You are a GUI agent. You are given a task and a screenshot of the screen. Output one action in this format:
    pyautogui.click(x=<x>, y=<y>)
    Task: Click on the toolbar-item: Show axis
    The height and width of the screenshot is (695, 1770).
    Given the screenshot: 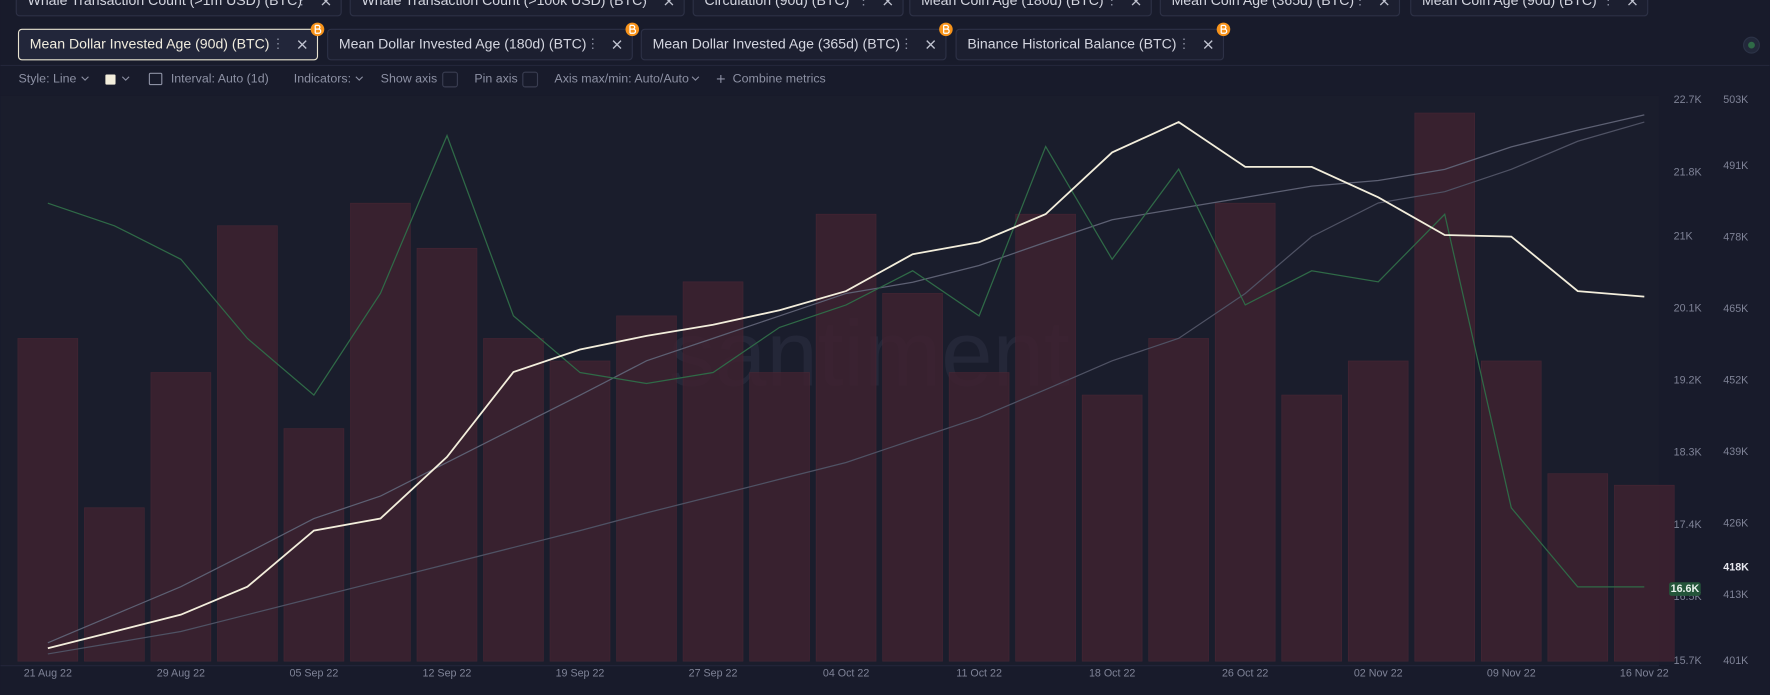 What is the action you would take?
    pyautogui.click(x=409, y=78)
    